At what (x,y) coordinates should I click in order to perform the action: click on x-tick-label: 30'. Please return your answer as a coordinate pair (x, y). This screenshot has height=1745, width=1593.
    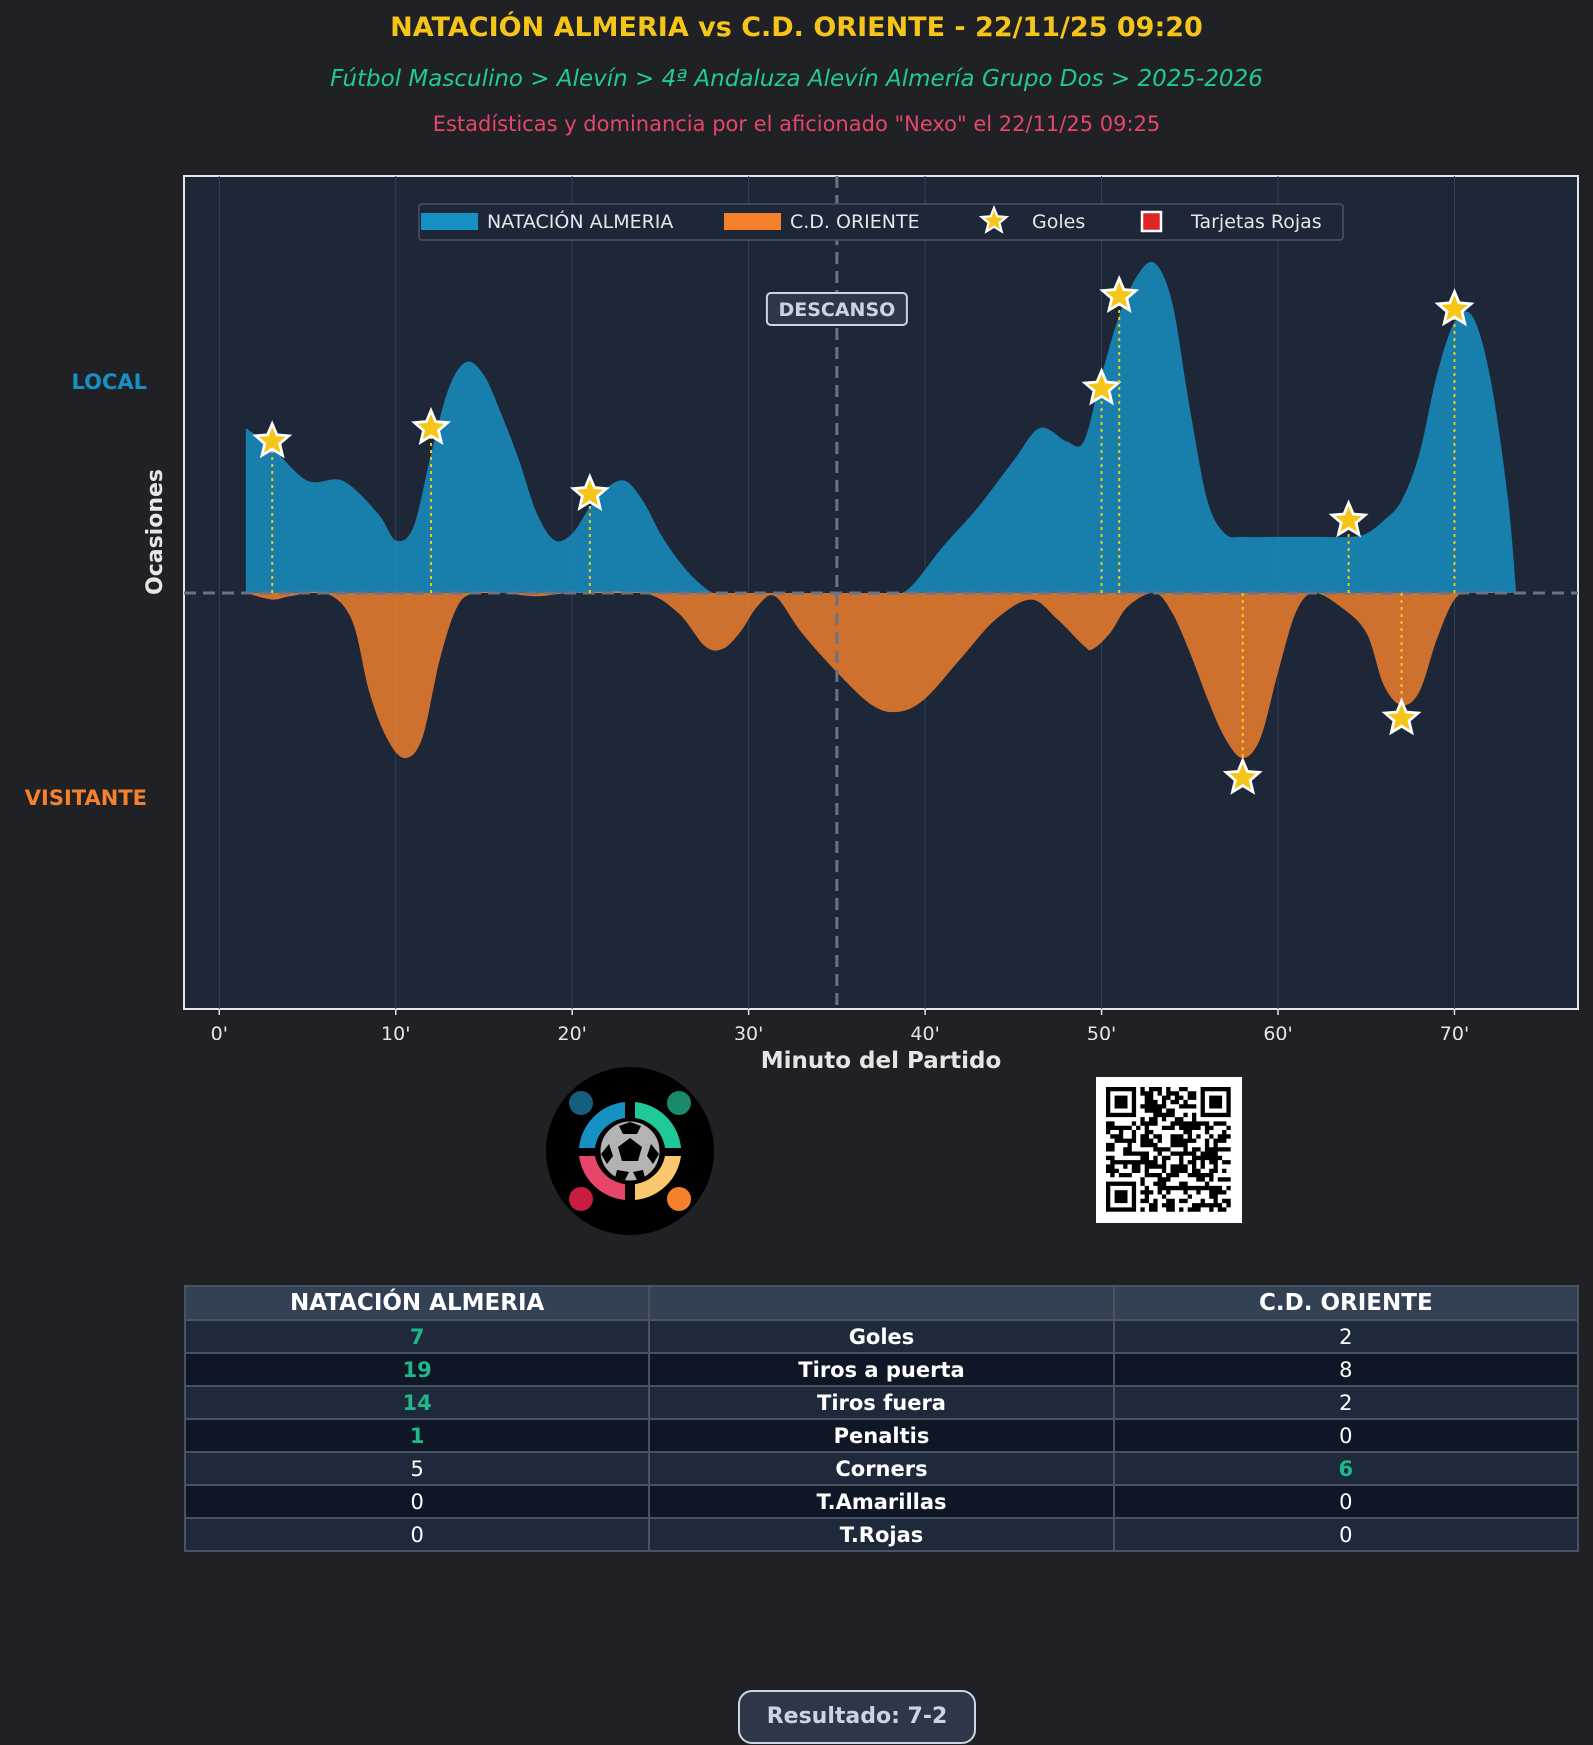
    Looking at the image, I should click on (748, 1031).